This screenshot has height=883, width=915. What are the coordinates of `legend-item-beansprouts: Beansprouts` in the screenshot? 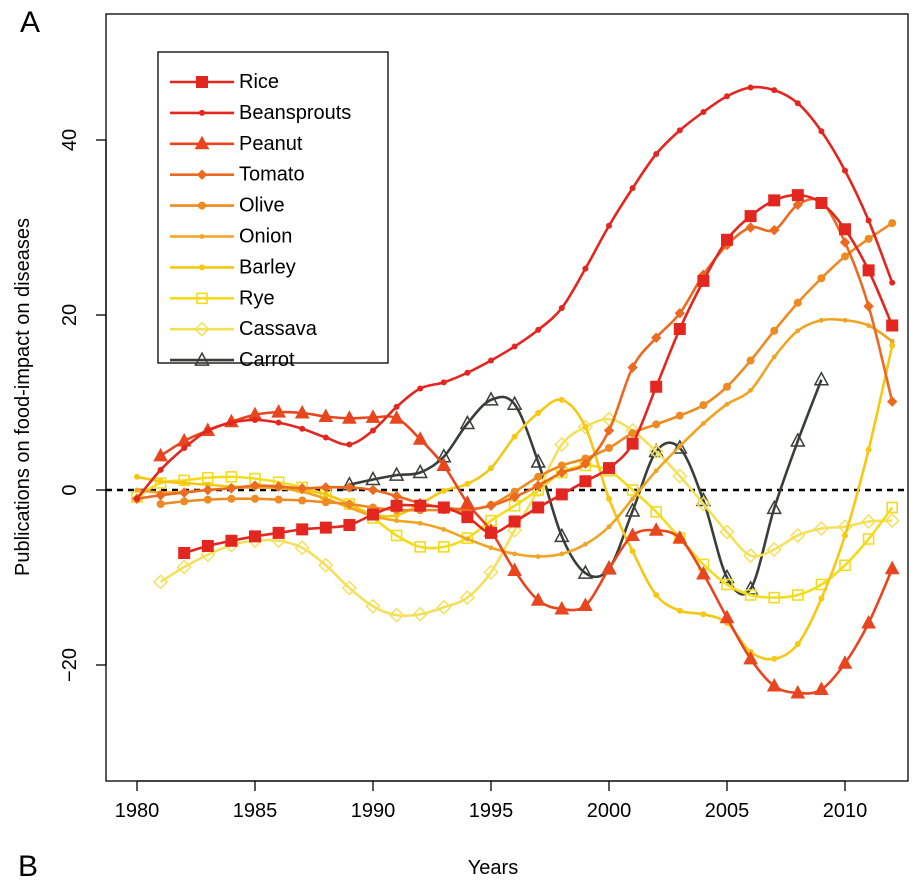 It's located at (260, 113).